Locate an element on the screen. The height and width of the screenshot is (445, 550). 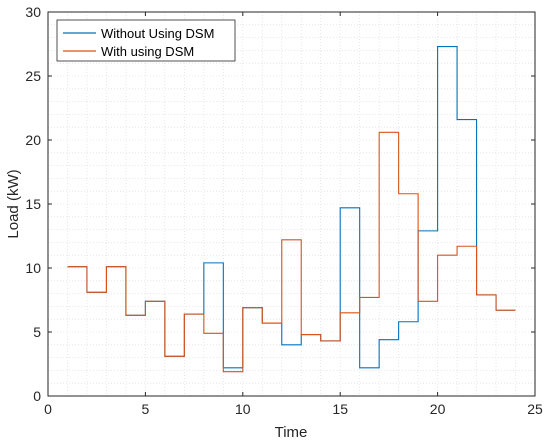
y-tick-label: 25 is located at coordinates (33, 76).